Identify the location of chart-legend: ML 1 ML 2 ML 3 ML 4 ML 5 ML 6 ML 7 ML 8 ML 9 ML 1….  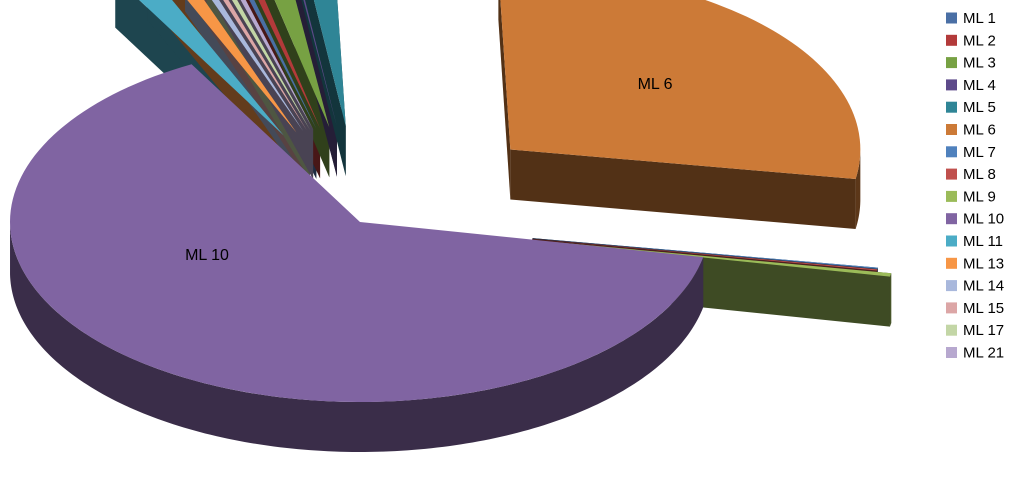
(975, 186).